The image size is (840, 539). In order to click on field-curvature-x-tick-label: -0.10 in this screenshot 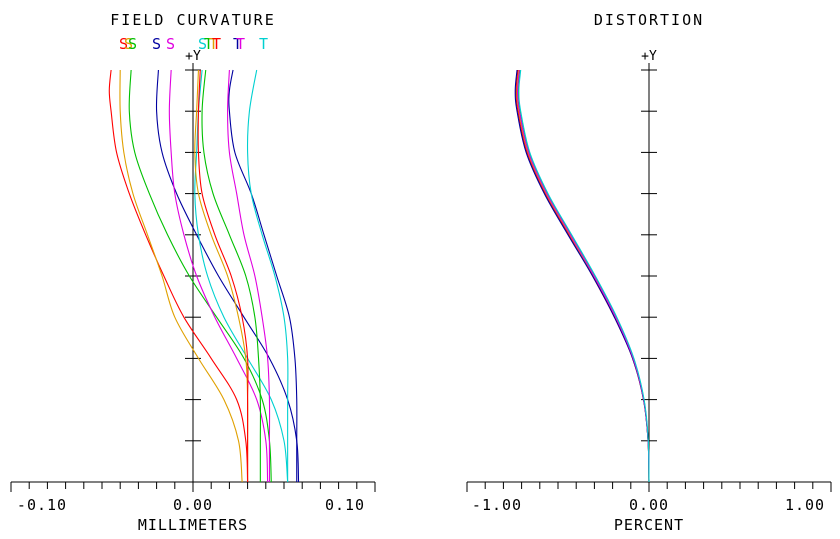, I will do `click(42, 505)`.